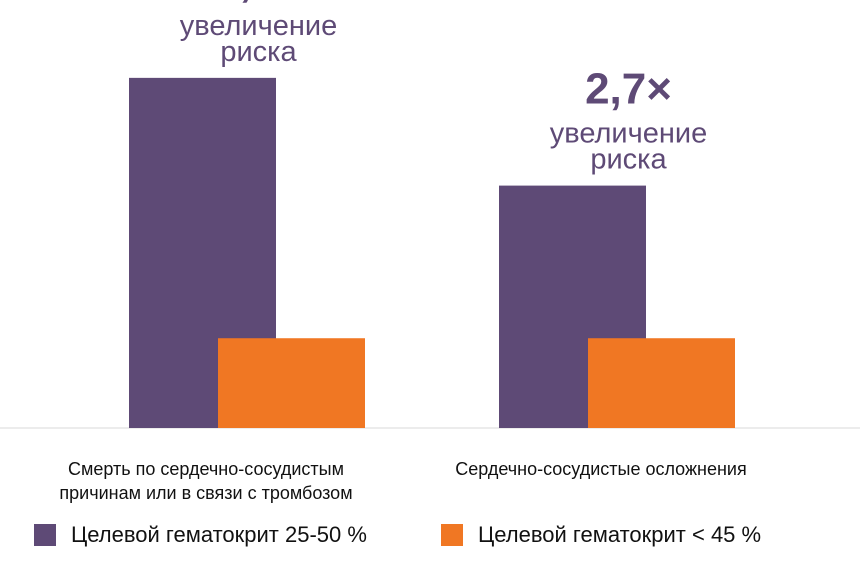 Image resolution: width=860 pixels, height=569 pixels. I want to click on annotation-text-1-2: риска, so click(258, 52).